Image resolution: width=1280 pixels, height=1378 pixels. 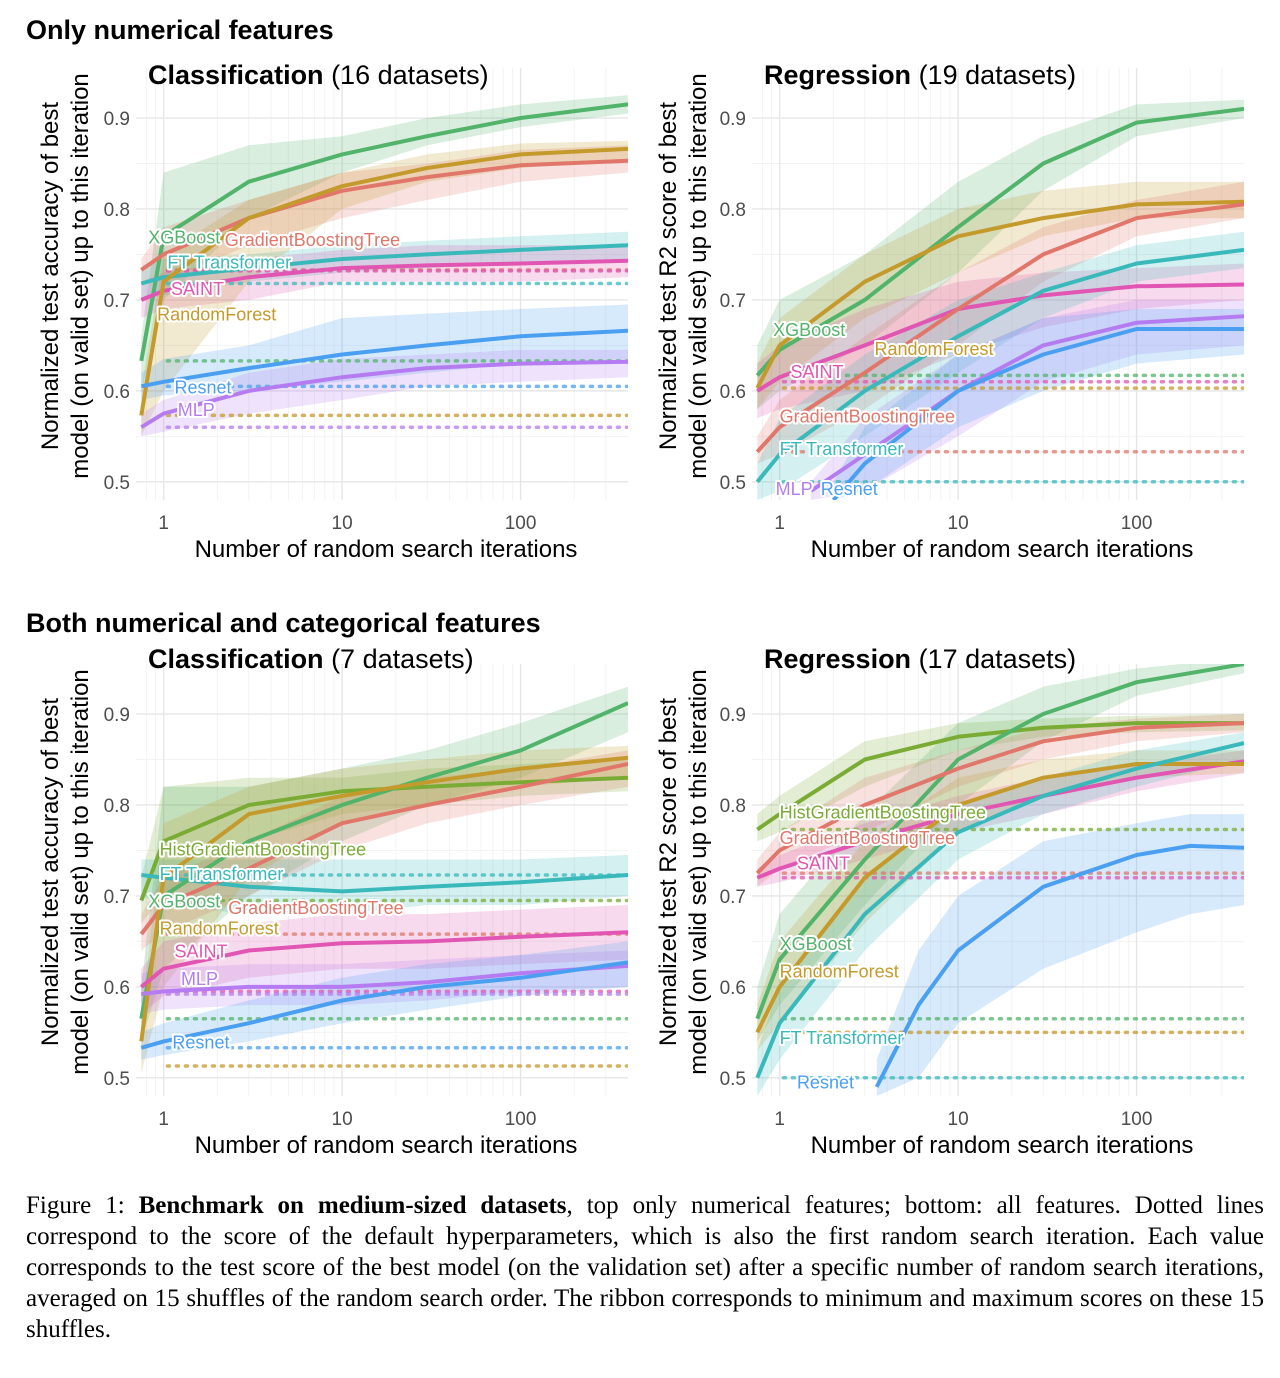 I want to click on section-title-bottom: Both numerical and categorical features, so click(x=283, y=623).